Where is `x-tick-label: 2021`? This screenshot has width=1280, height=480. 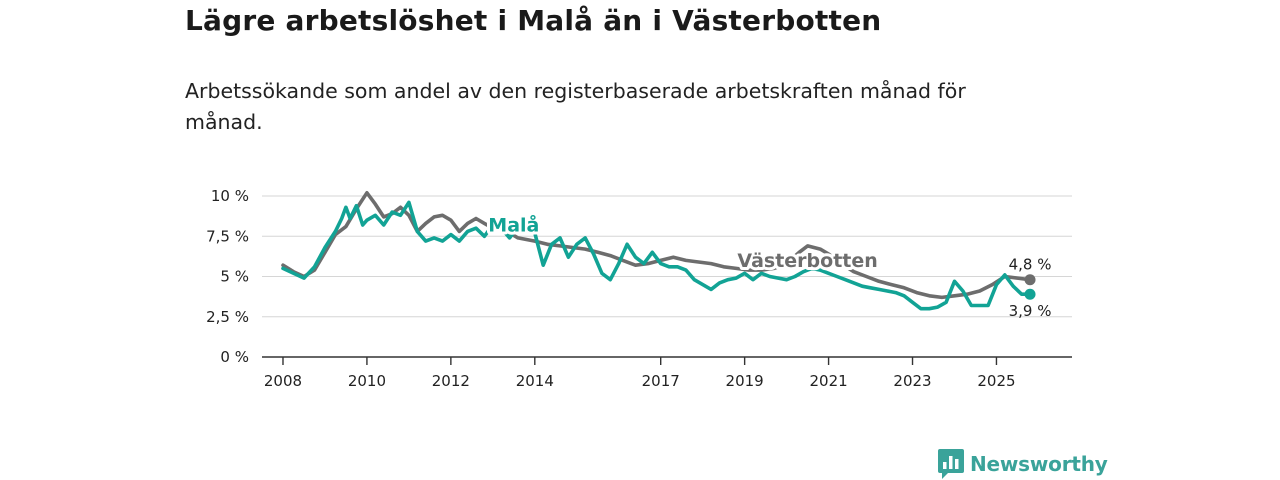 x-tick-label: 2021 is located at coordinates (828, 381).